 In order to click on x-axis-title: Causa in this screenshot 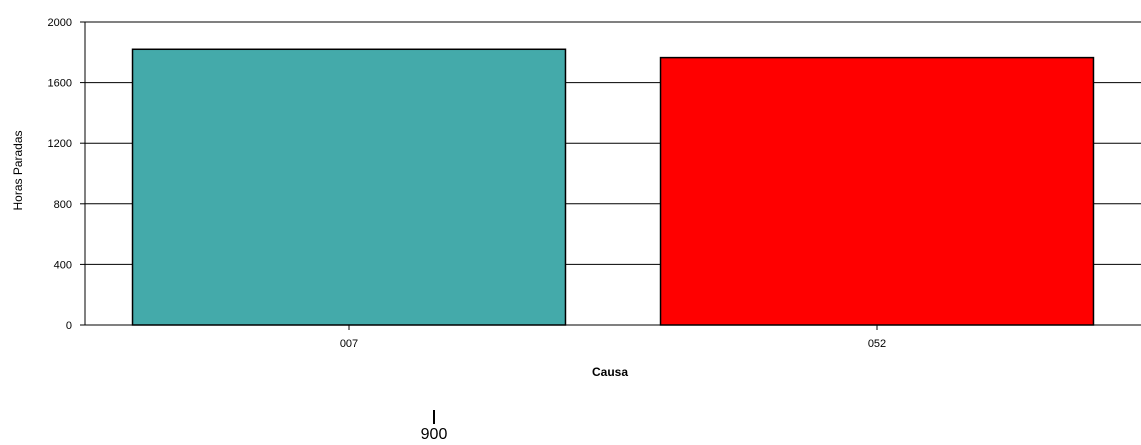, I will do `click(610, 372)`.